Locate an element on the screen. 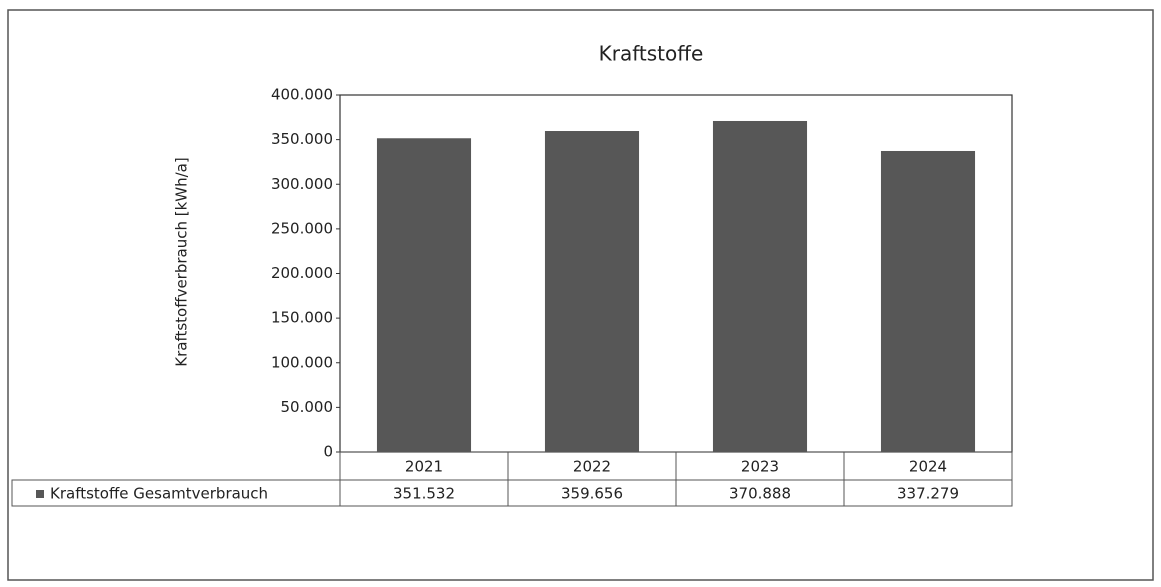  y-tick-label: 200.000 is located at coordinates (302, 273).